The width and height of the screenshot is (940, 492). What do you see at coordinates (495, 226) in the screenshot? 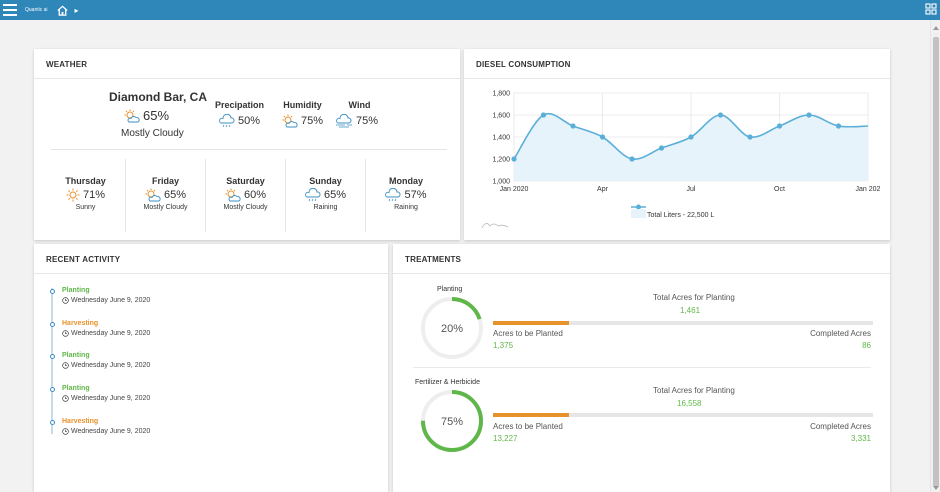
I see `navigator-sparkline-icon` at bounding box center [495, 226].